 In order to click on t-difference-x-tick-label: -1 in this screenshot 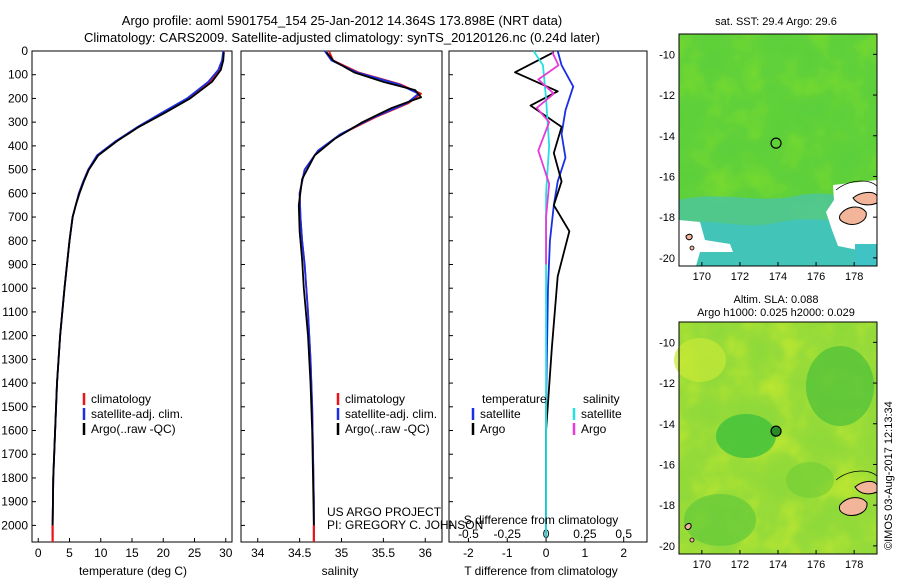, I will do `click(507, 553)`.